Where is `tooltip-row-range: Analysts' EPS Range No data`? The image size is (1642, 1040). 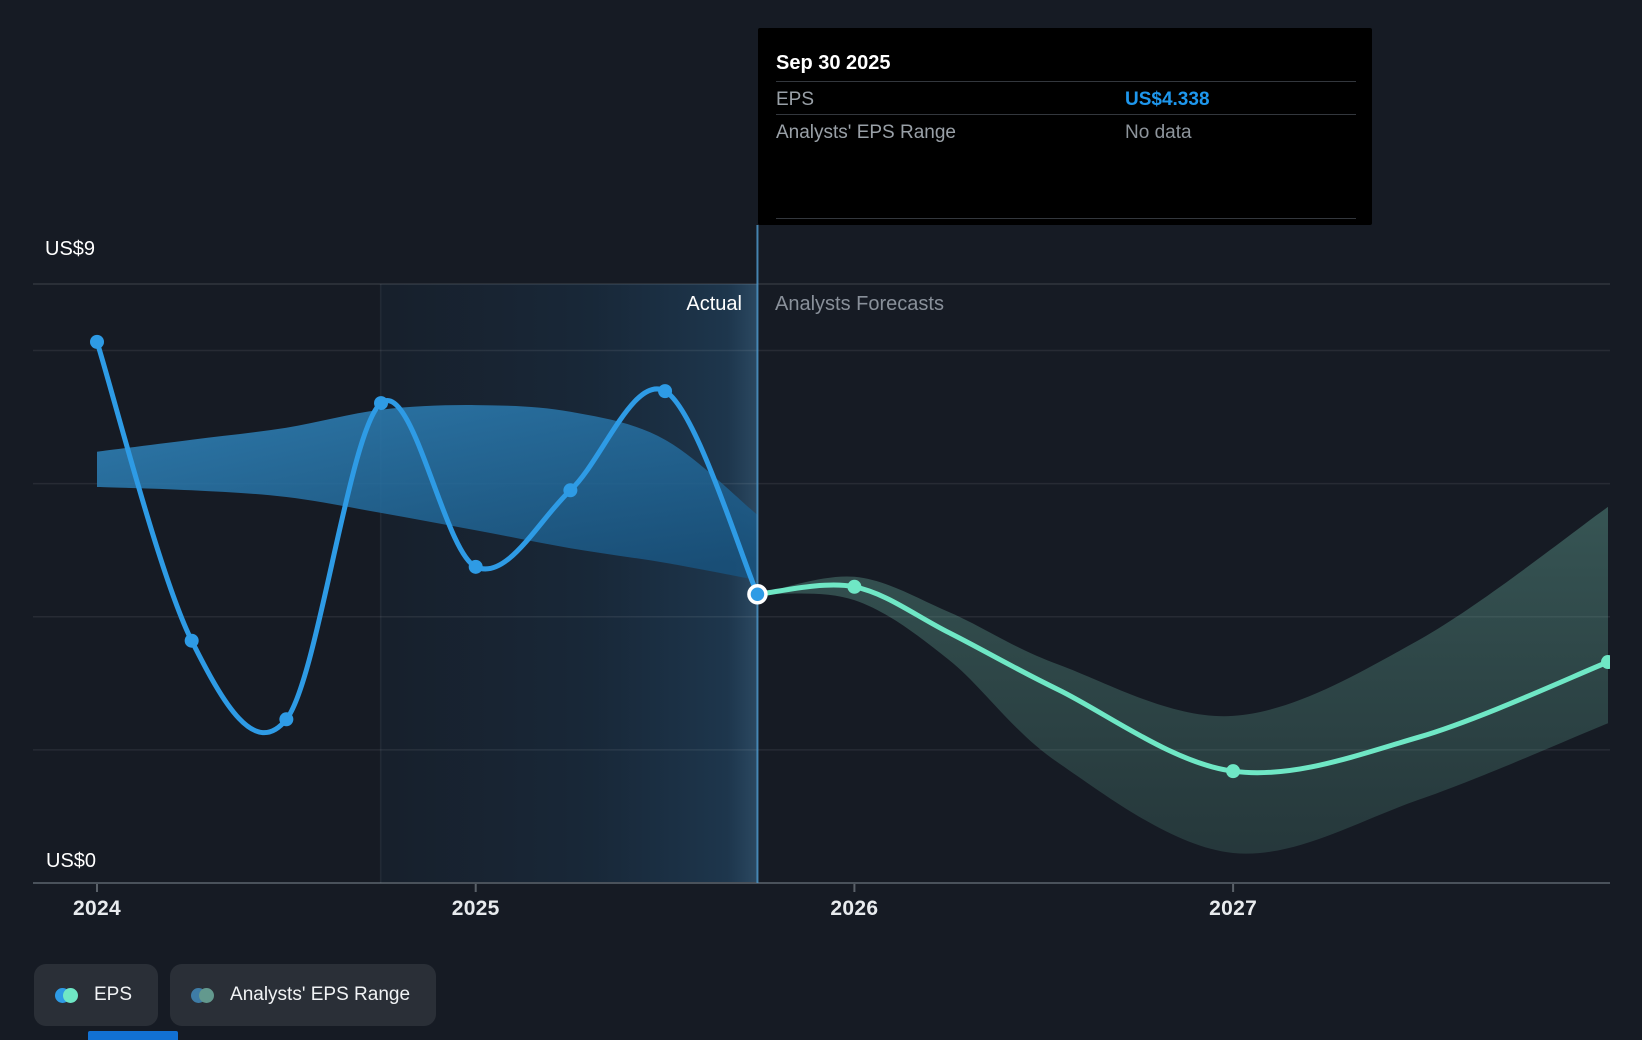
tooltip-row-range: Analysts' EPS Range No data is located at coordinates (1066, 133).